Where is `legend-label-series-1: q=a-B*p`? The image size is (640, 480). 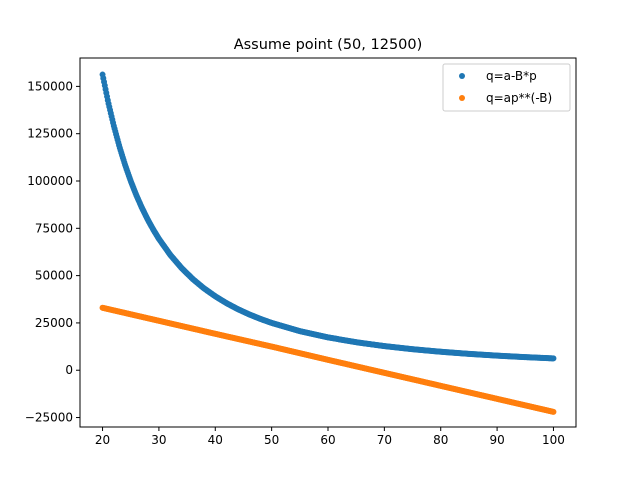 legend-label-series-1: q=a-B*p is located at coordinates (511, 76).